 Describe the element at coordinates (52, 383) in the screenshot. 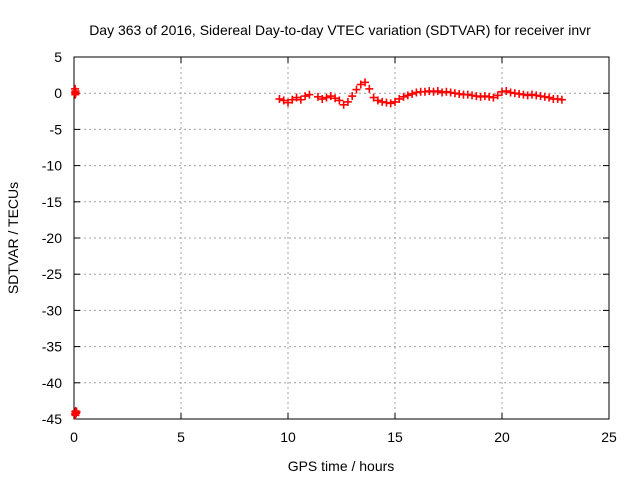

I see `y-tick-label: -40` at that location.